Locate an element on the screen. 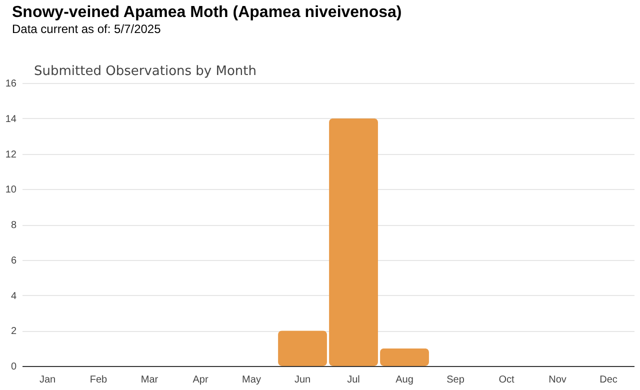 The height and width of the screenshot is (390, 640). x-tick-label: Aug is located at coordinates (405, 380).